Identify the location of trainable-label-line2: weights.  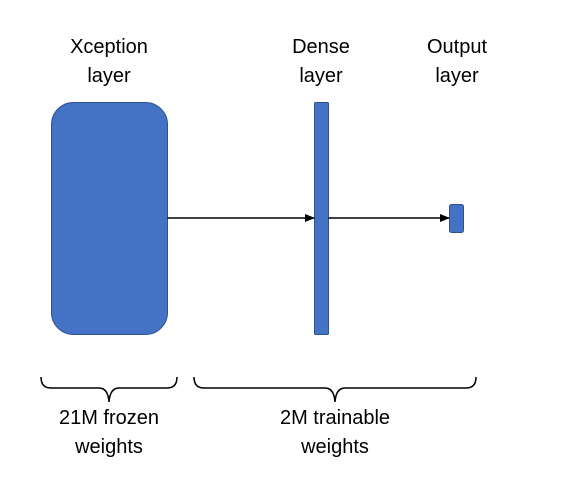
(334, 447).